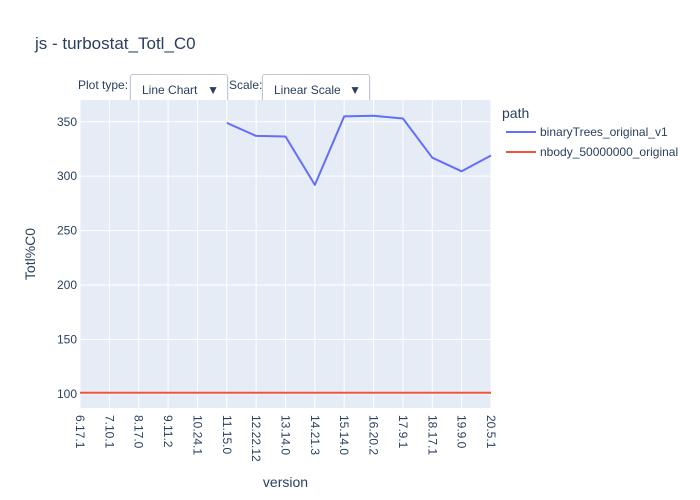 This screenshot has width=700, height=500. What do you see at coordinates (359, 150) in the screenshot?
I see `series-line` at bounding box center [359, 150].